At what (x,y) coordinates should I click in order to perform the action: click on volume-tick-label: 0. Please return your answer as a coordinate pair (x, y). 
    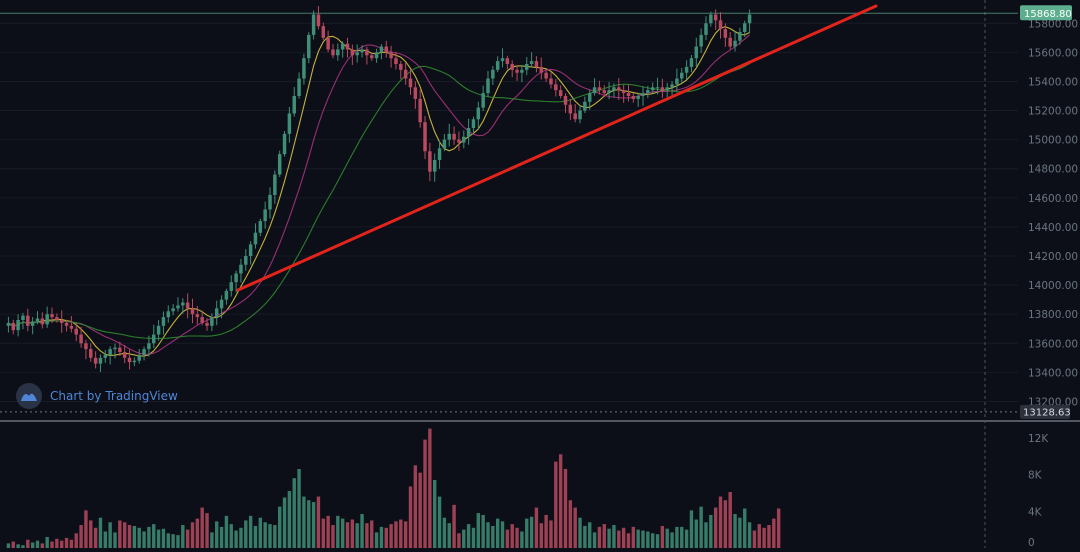
    Looking at the image, I should click on (1031, 542).